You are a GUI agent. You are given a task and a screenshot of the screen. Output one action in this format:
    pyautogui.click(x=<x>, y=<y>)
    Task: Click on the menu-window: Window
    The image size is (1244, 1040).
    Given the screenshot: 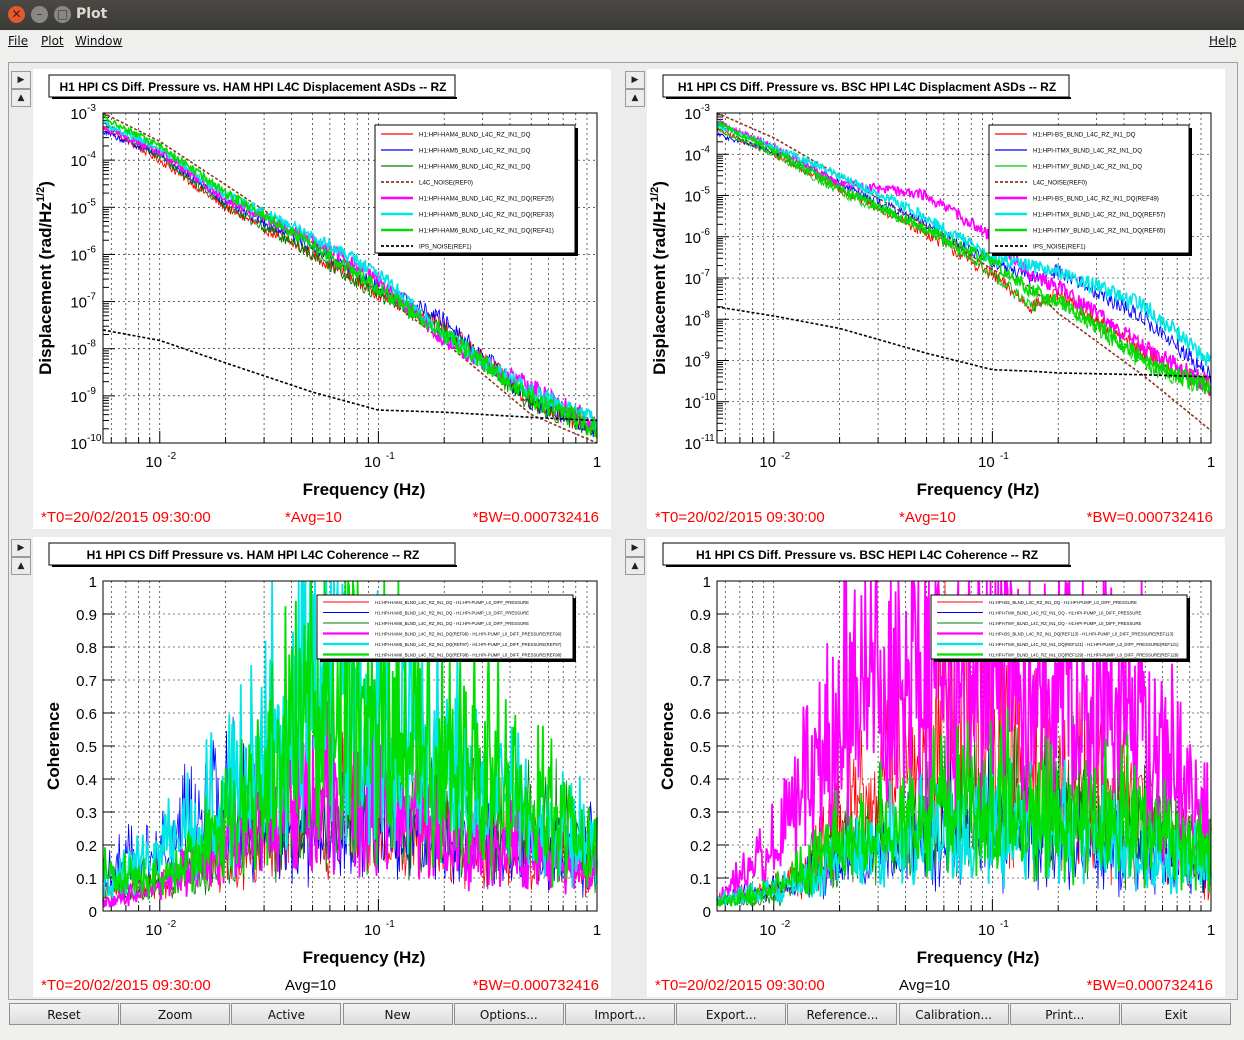 What is the action you would take?
    pyautogui.click(x=99, y=41)
    